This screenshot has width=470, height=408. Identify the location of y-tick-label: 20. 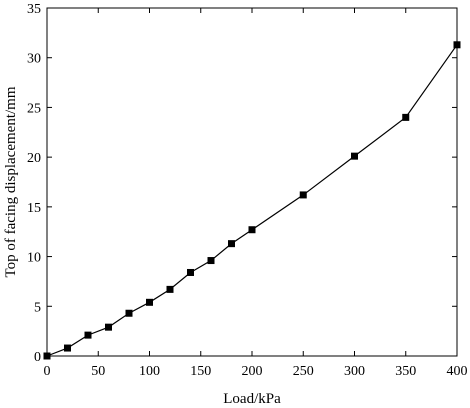
(34, 158).